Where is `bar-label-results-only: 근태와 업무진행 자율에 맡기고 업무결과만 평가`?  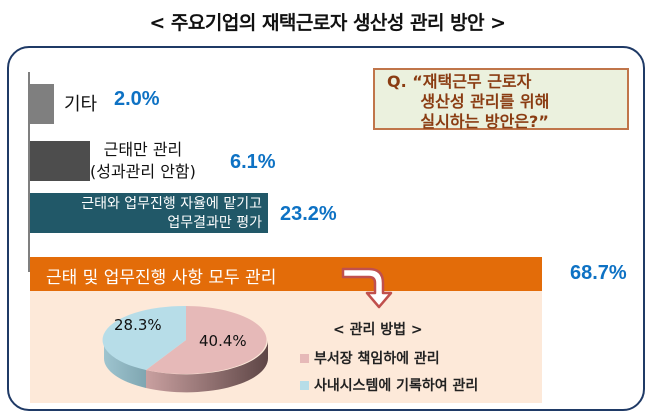
bar-label-results-only: 근태와 업무진행 자율에 맡기고 업무결과만 평가 is located at coordinates (148, 214).